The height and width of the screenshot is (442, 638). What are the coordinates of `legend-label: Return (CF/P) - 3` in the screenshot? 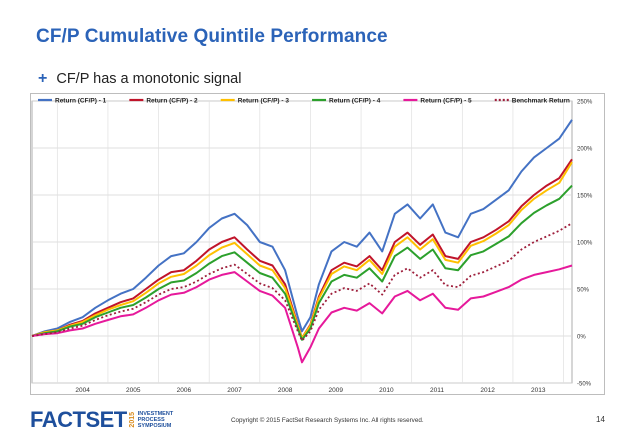 It's located at (264, 101).